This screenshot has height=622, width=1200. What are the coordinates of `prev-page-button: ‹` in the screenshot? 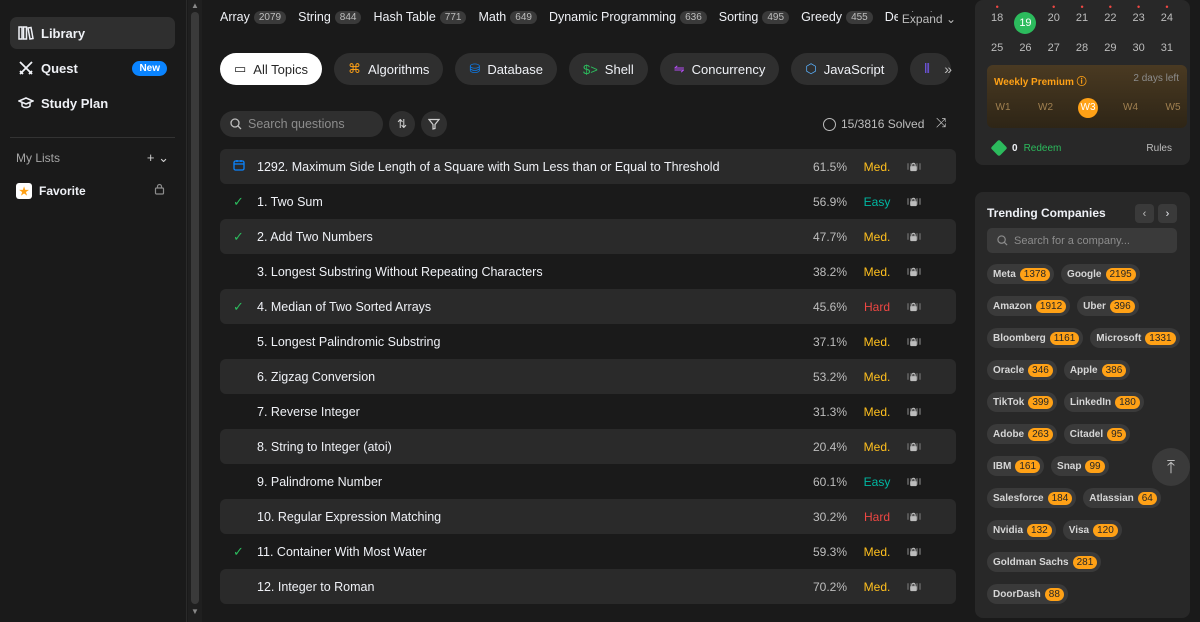 It's located at (1144, 213).